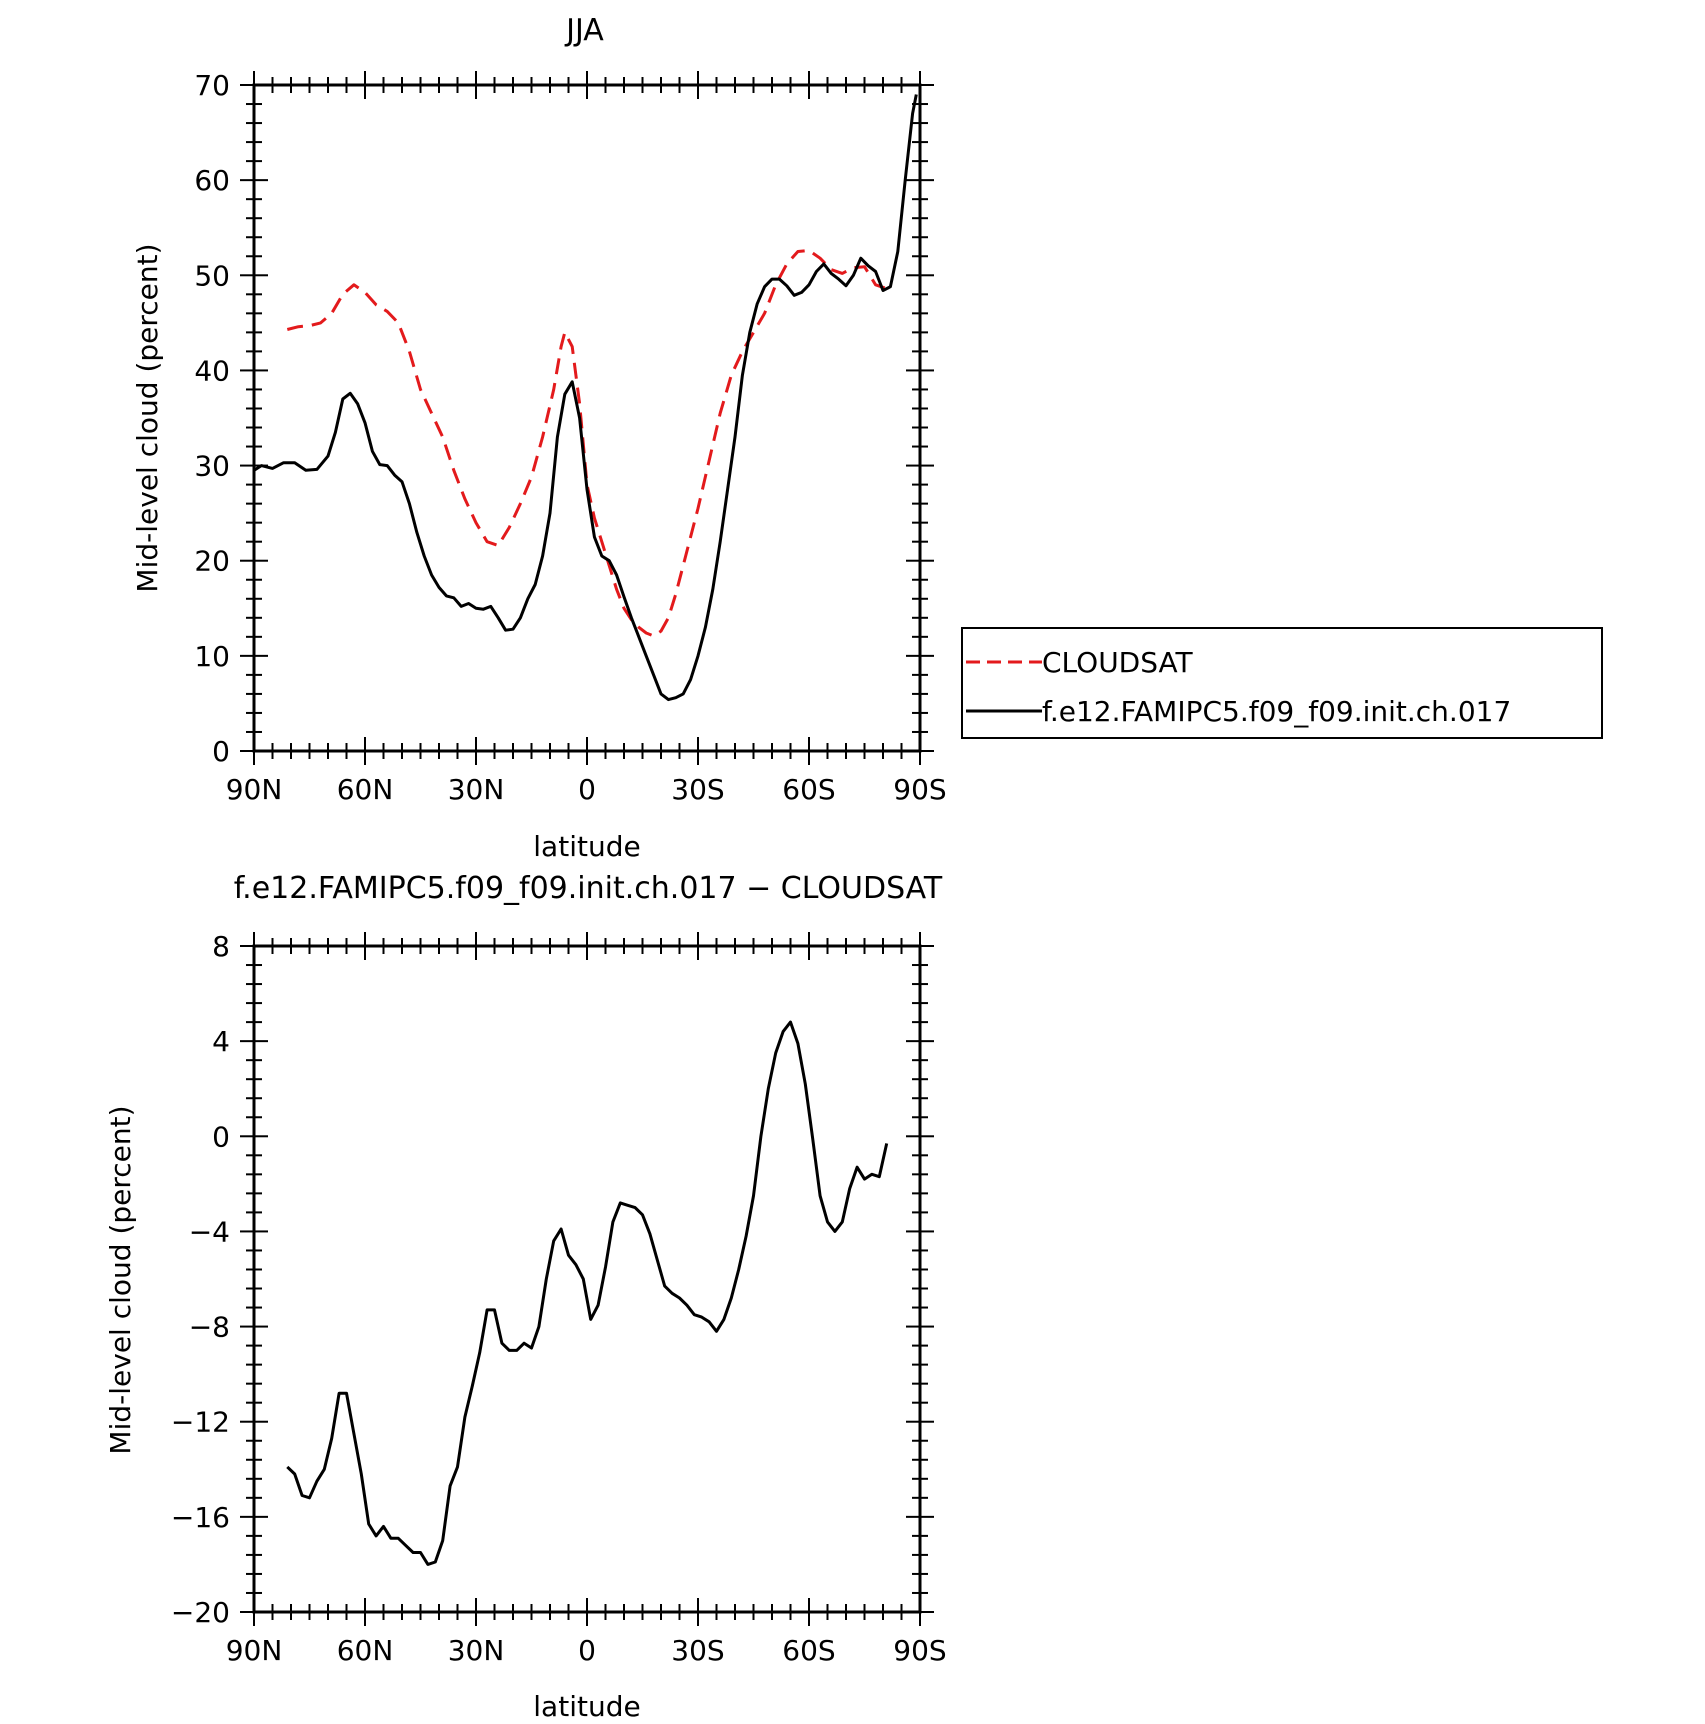 This screenshot has width=1705, height=1724. Describe the element at coordinates (221, 946) in the screenshot. I see `y-tick-label: 8` at that location.